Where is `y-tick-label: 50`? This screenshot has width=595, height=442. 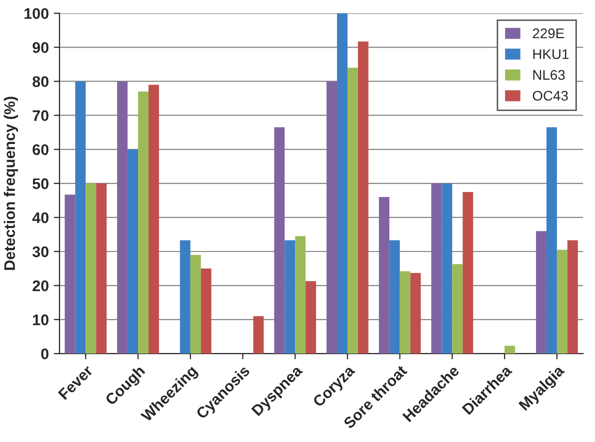
y-tick-label: 50 is located at coordinates (40, 184).